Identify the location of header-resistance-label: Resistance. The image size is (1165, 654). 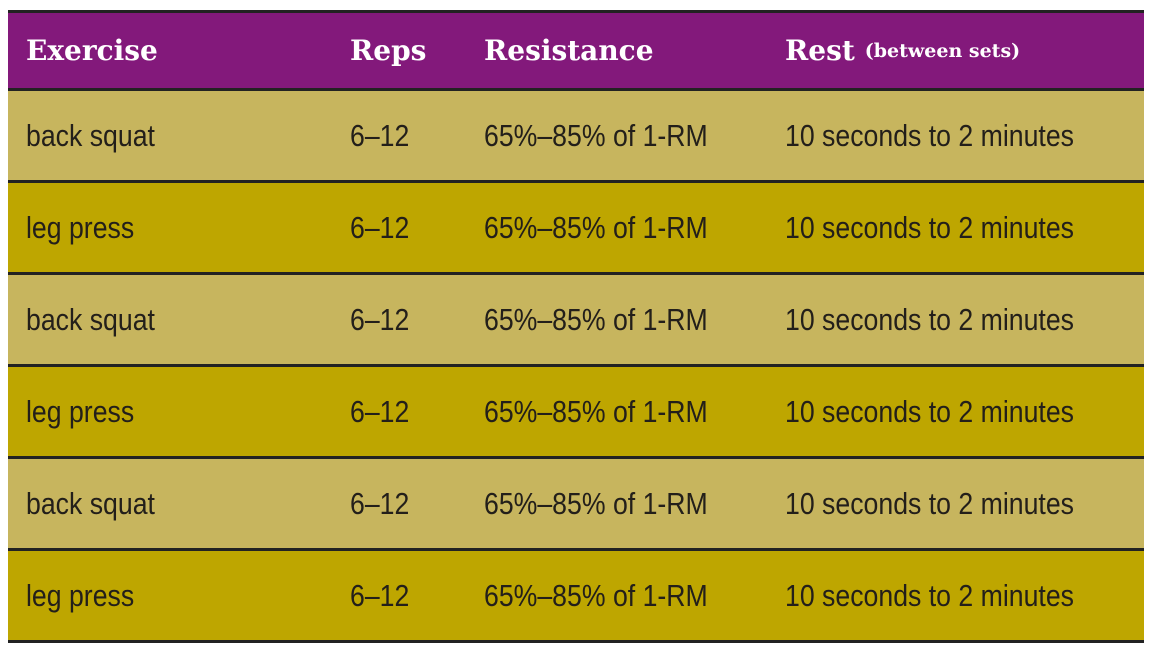
(569, 50).